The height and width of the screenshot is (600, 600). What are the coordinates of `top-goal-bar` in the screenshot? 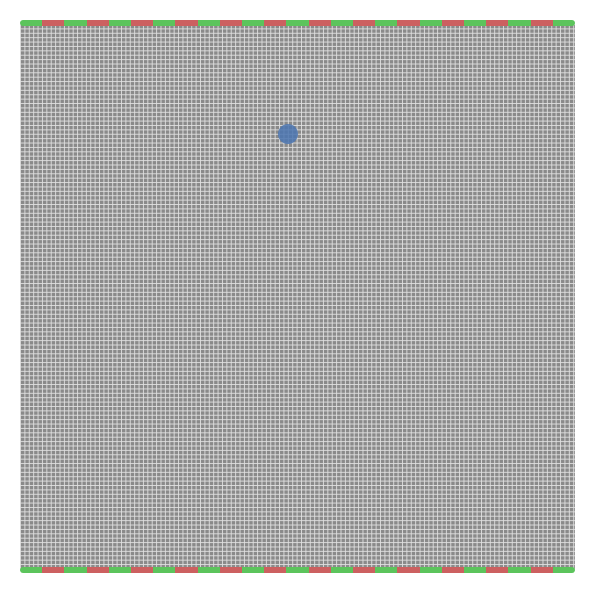 It's located at (297, 23).